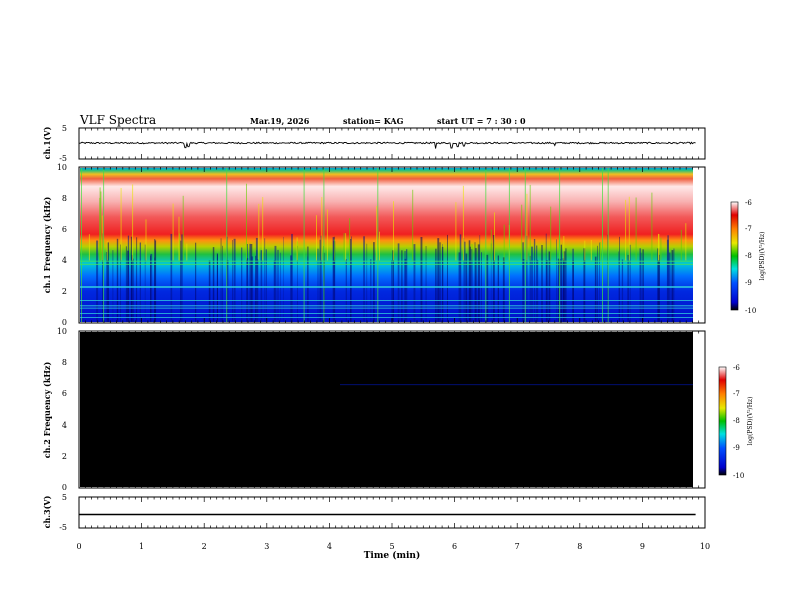 Image resolution: width=792 pixels, height=612 pixels. Describe the element at coordinates (391, 546) in the screenshot. I see `x-tick-label: 5` at that location.